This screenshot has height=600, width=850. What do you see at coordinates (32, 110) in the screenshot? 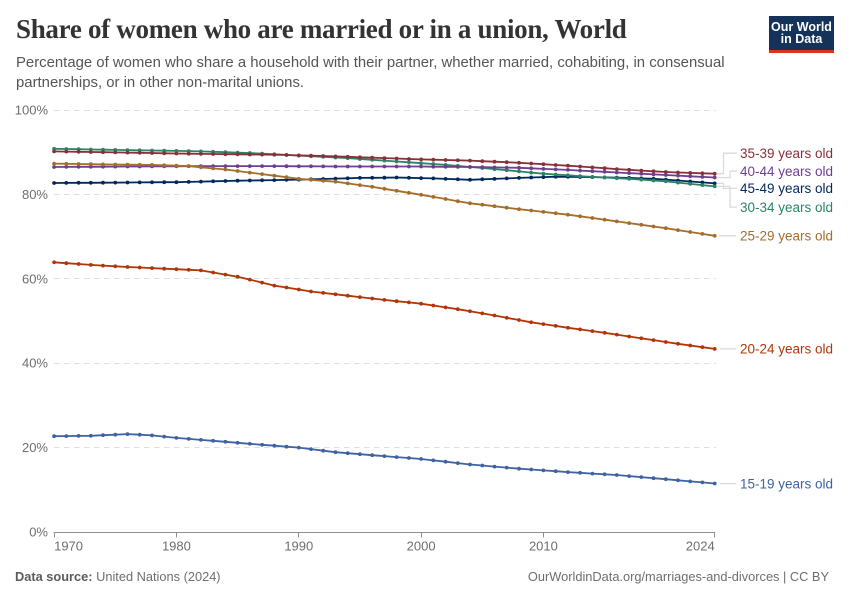
I see `svg-text: 100%` at bounding box center [32, 110].